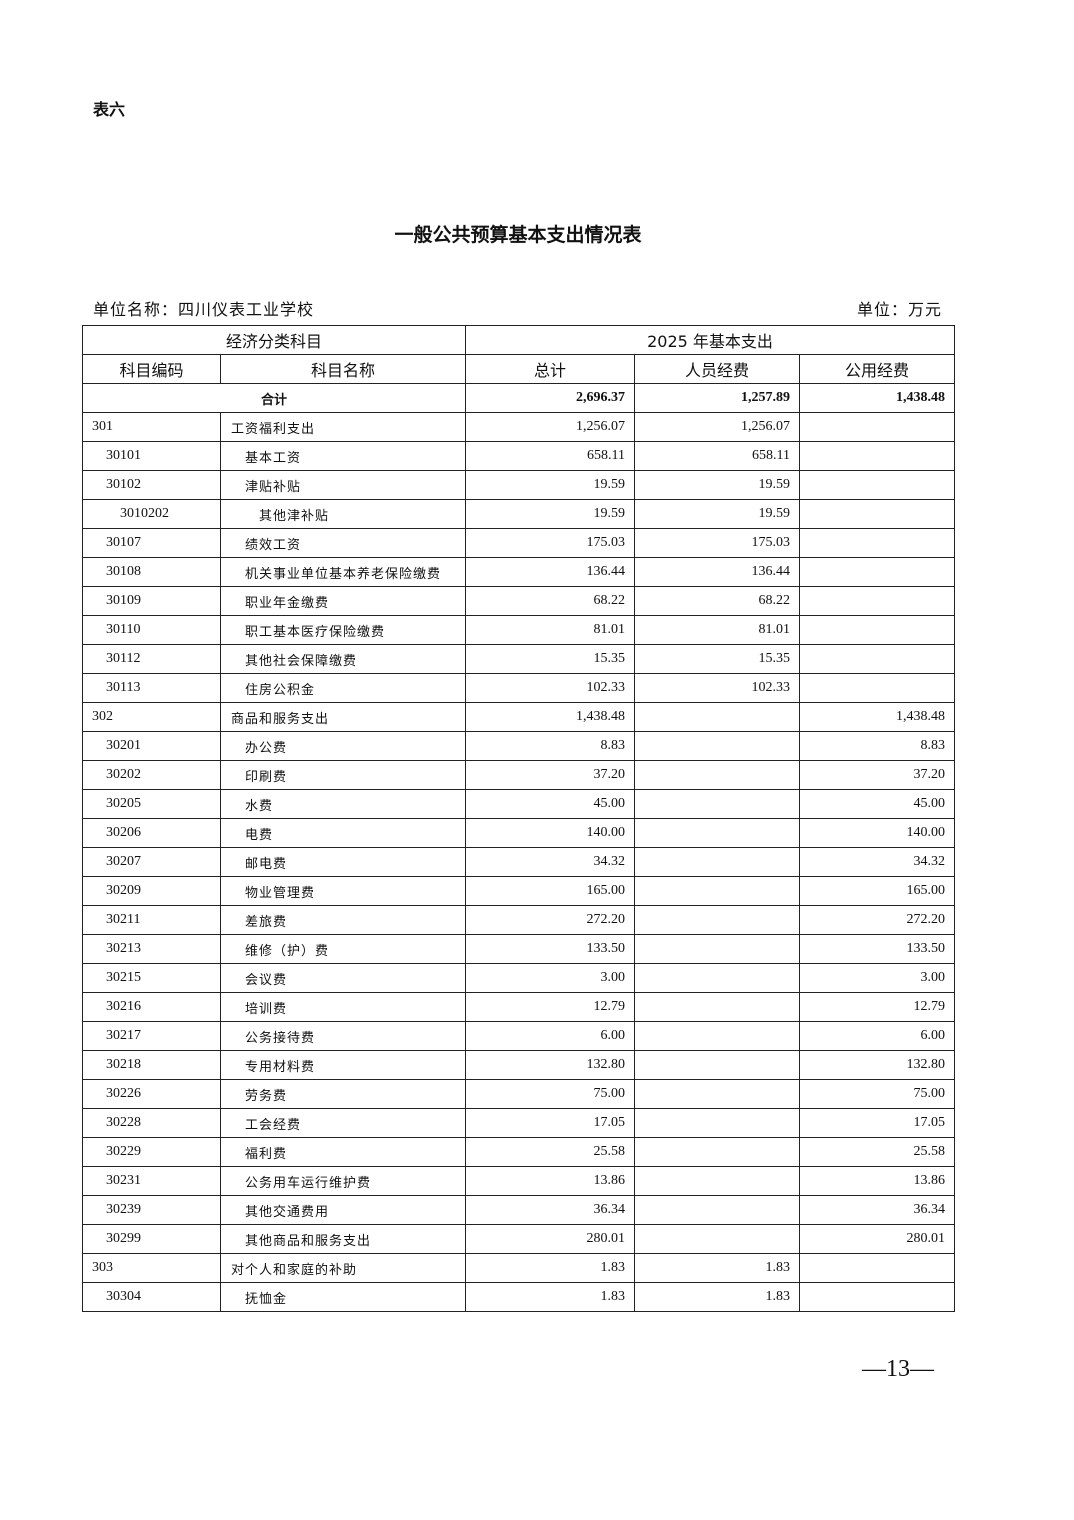  I want to click on row-public: 165.00, so click(877, 891).